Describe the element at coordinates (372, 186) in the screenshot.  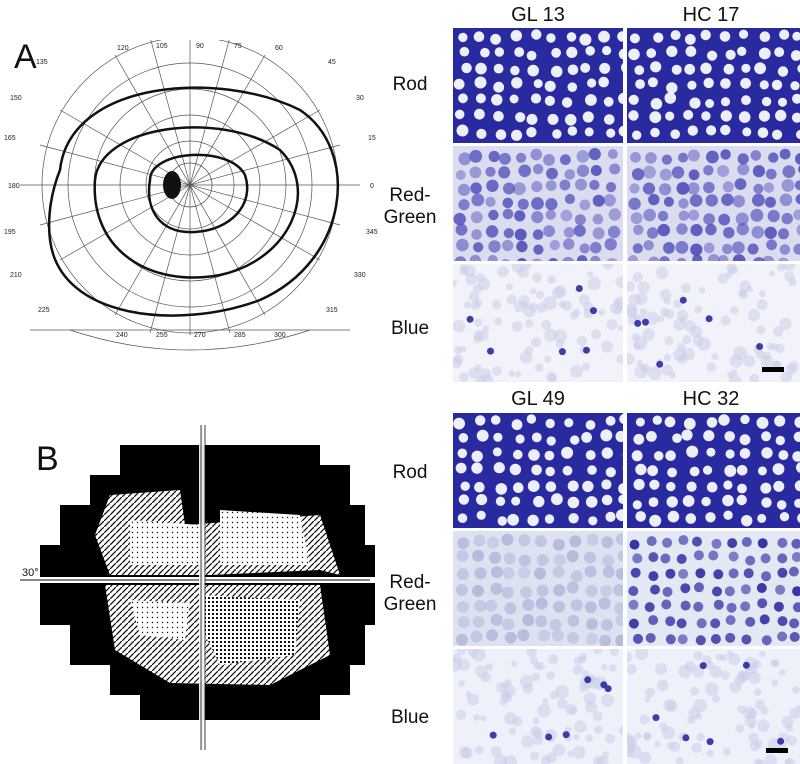
I see `angle-label-0: 0` at that location.